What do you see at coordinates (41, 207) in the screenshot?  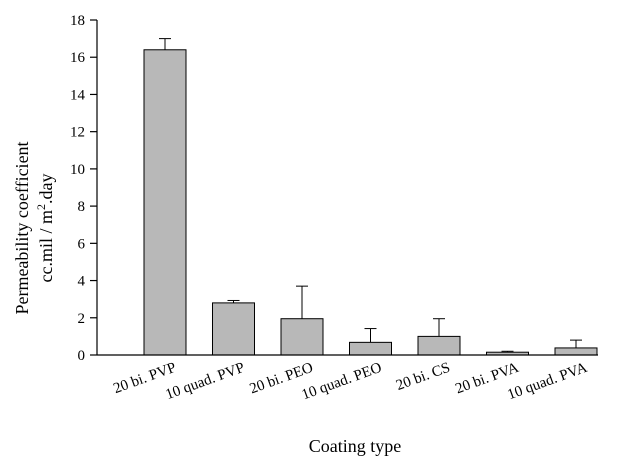 I see `y-axis-title-superscript: 2` at bounding box center [41, 207].